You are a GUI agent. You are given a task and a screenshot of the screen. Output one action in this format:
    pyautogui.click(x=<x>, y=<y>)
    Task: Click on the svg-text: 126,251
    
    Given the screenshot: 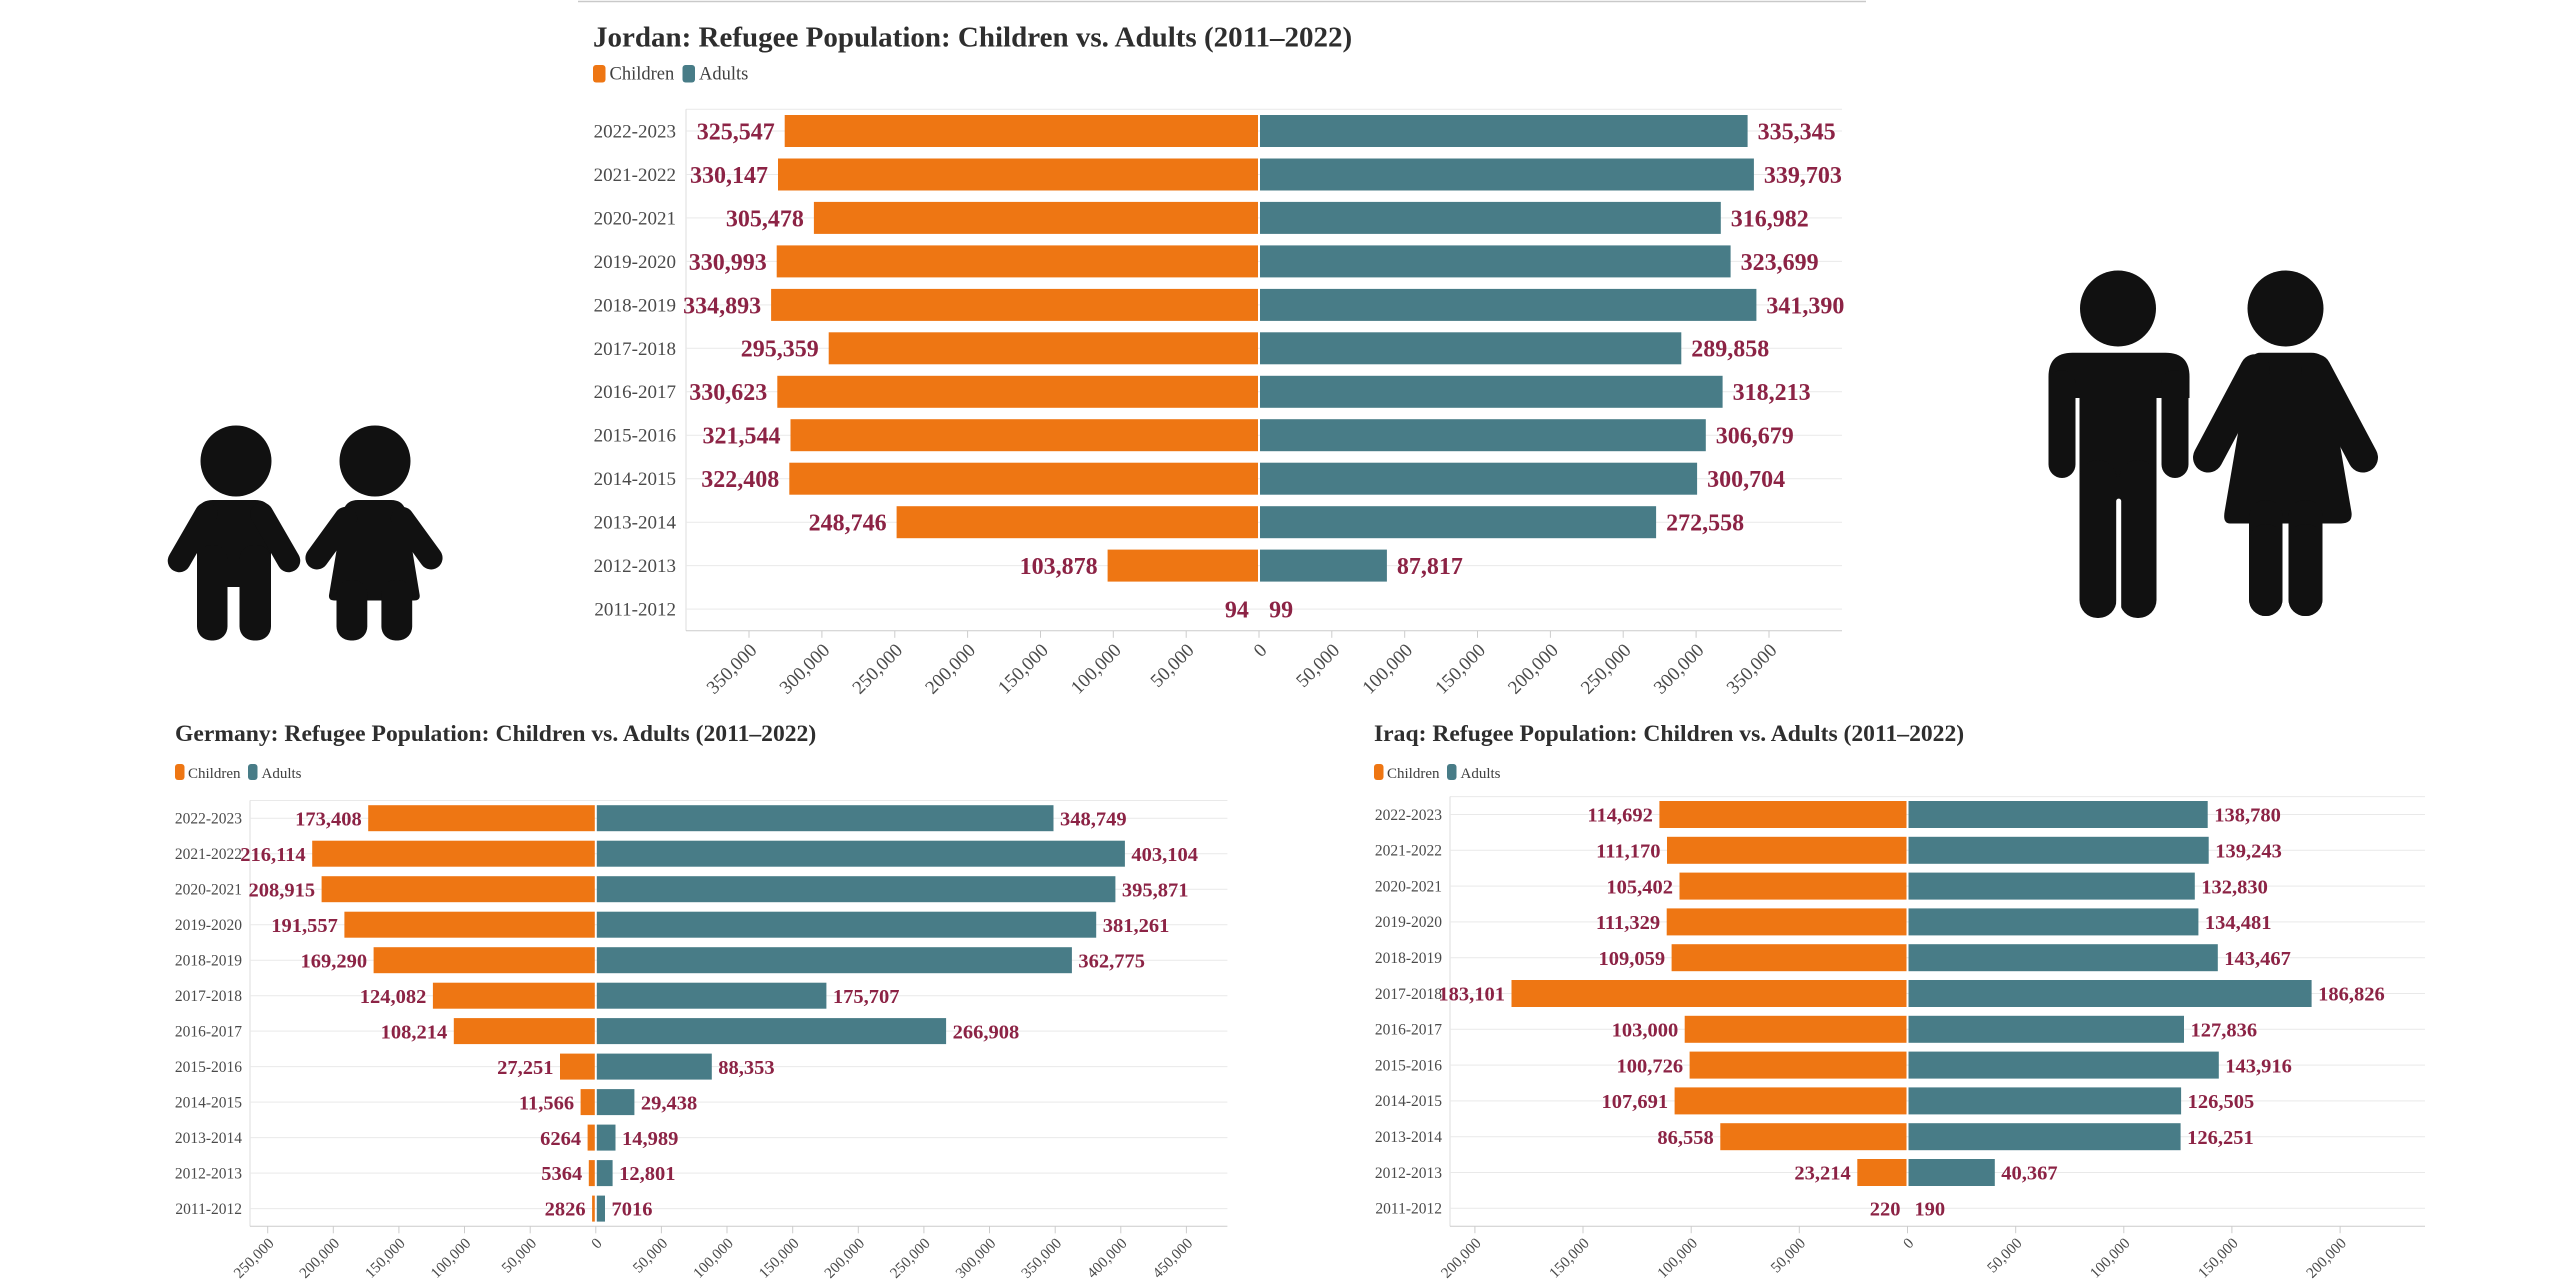 What is the action you would take?
    pyautogui.click(x=2220, y=1138)
    